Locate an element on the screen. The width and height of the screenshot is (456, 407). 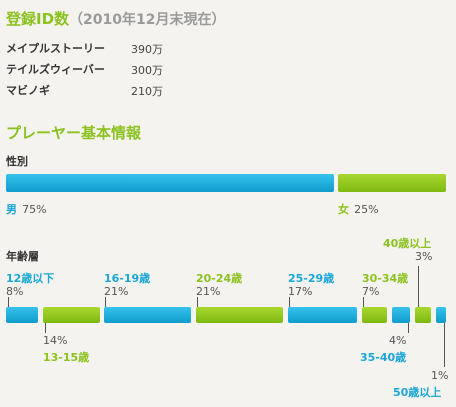
age-pct-20-24: 21% is located at coordinates (208, 291).